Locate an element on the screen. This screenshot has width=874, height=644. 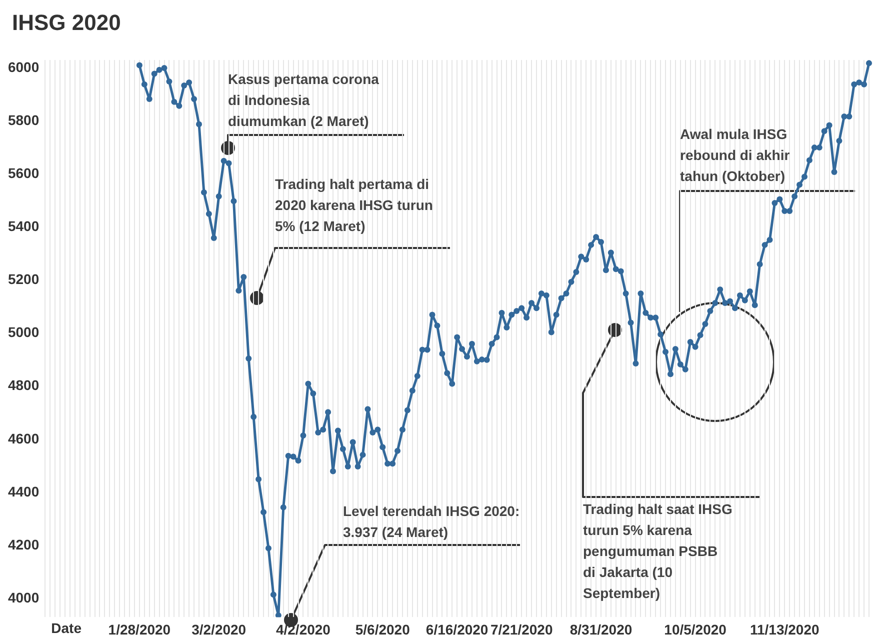
chart-title: IHSG 2020 is located at coordinates (66, 23).